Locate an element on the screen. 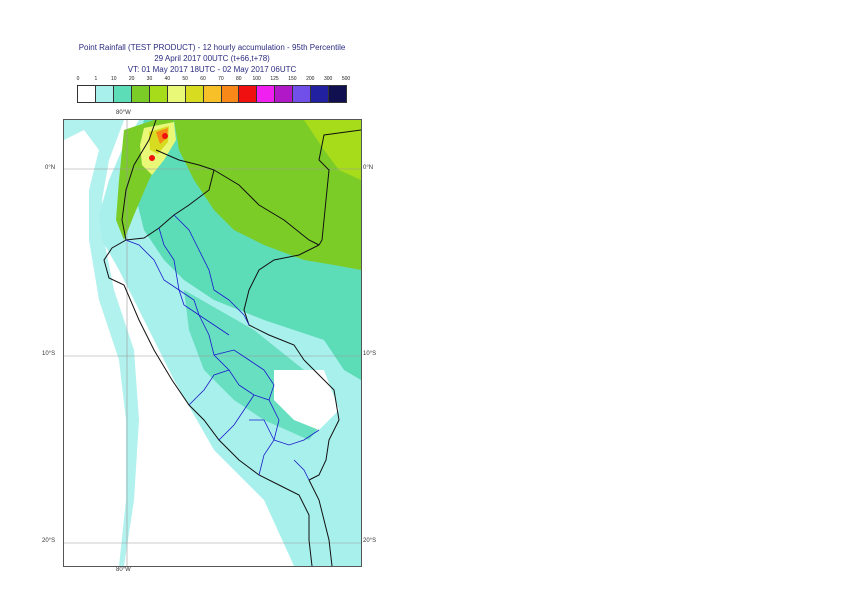 The image size is (842, 596). rain-band-light-ocean-outer is located at coordinates (101, 343).